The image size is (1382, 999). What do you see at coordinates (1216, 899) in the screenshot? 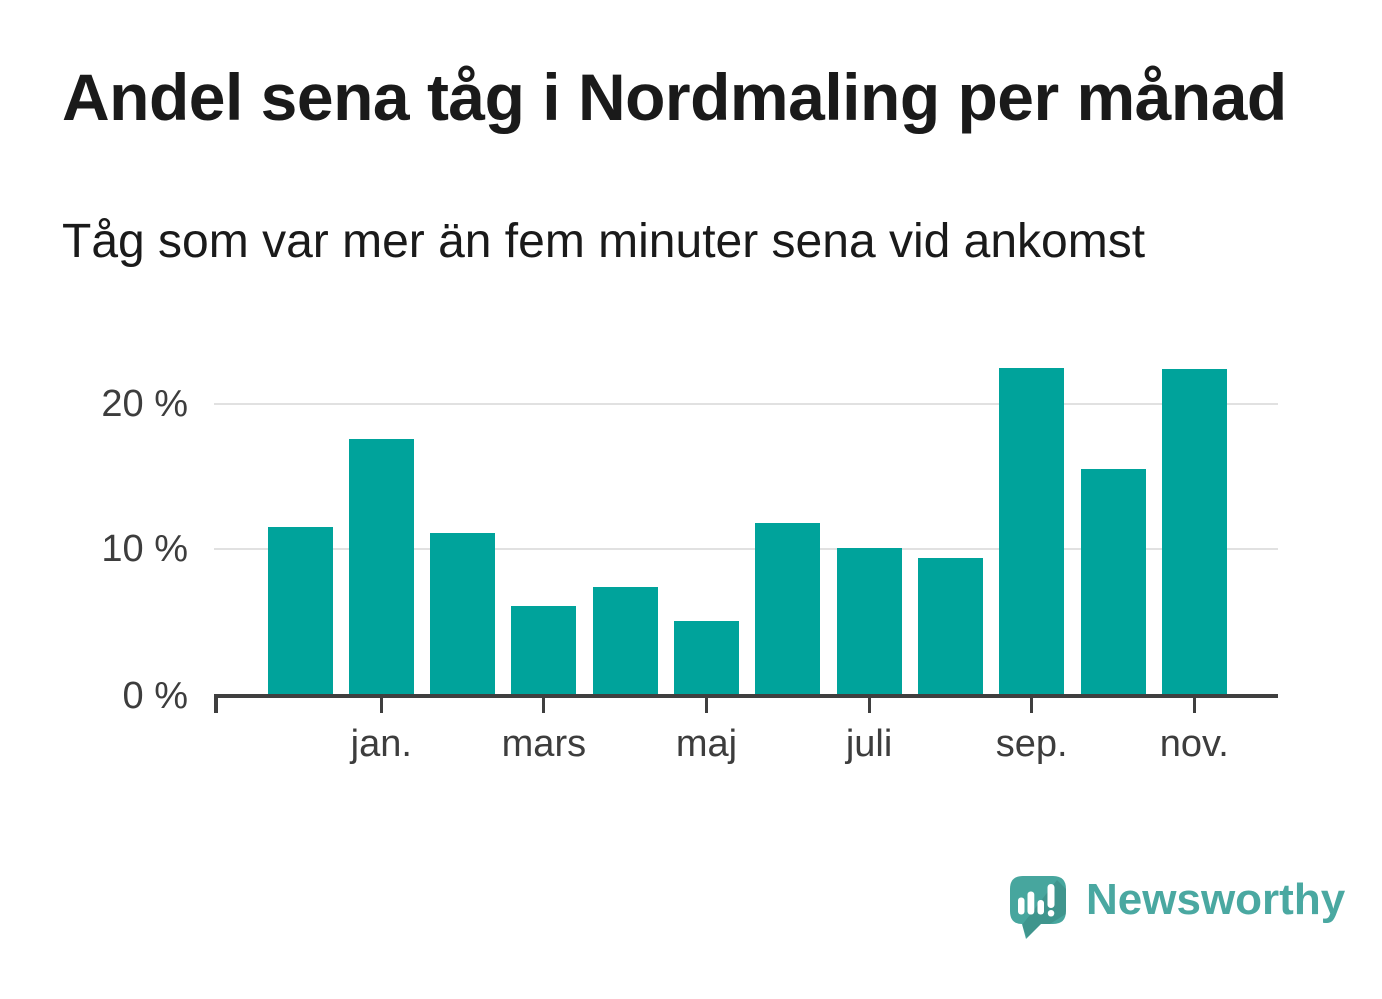
I see `newsworthy-logo-text: Newsworthy` at bounding box center [1216, 899].